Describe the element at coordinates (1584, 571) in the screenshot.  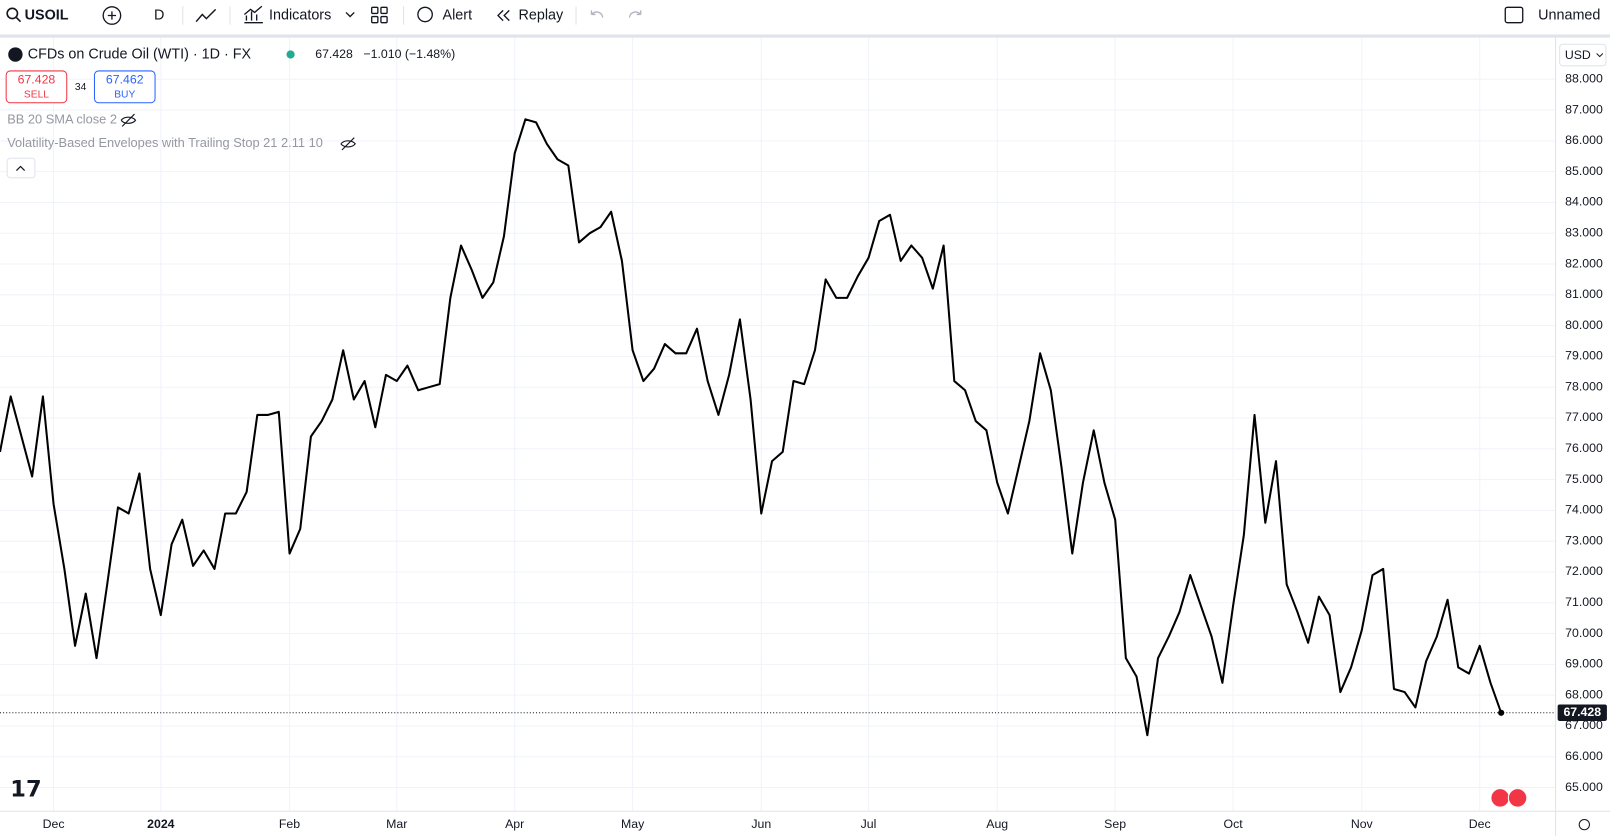
I see `y-tick-label: 72.000` at that location.